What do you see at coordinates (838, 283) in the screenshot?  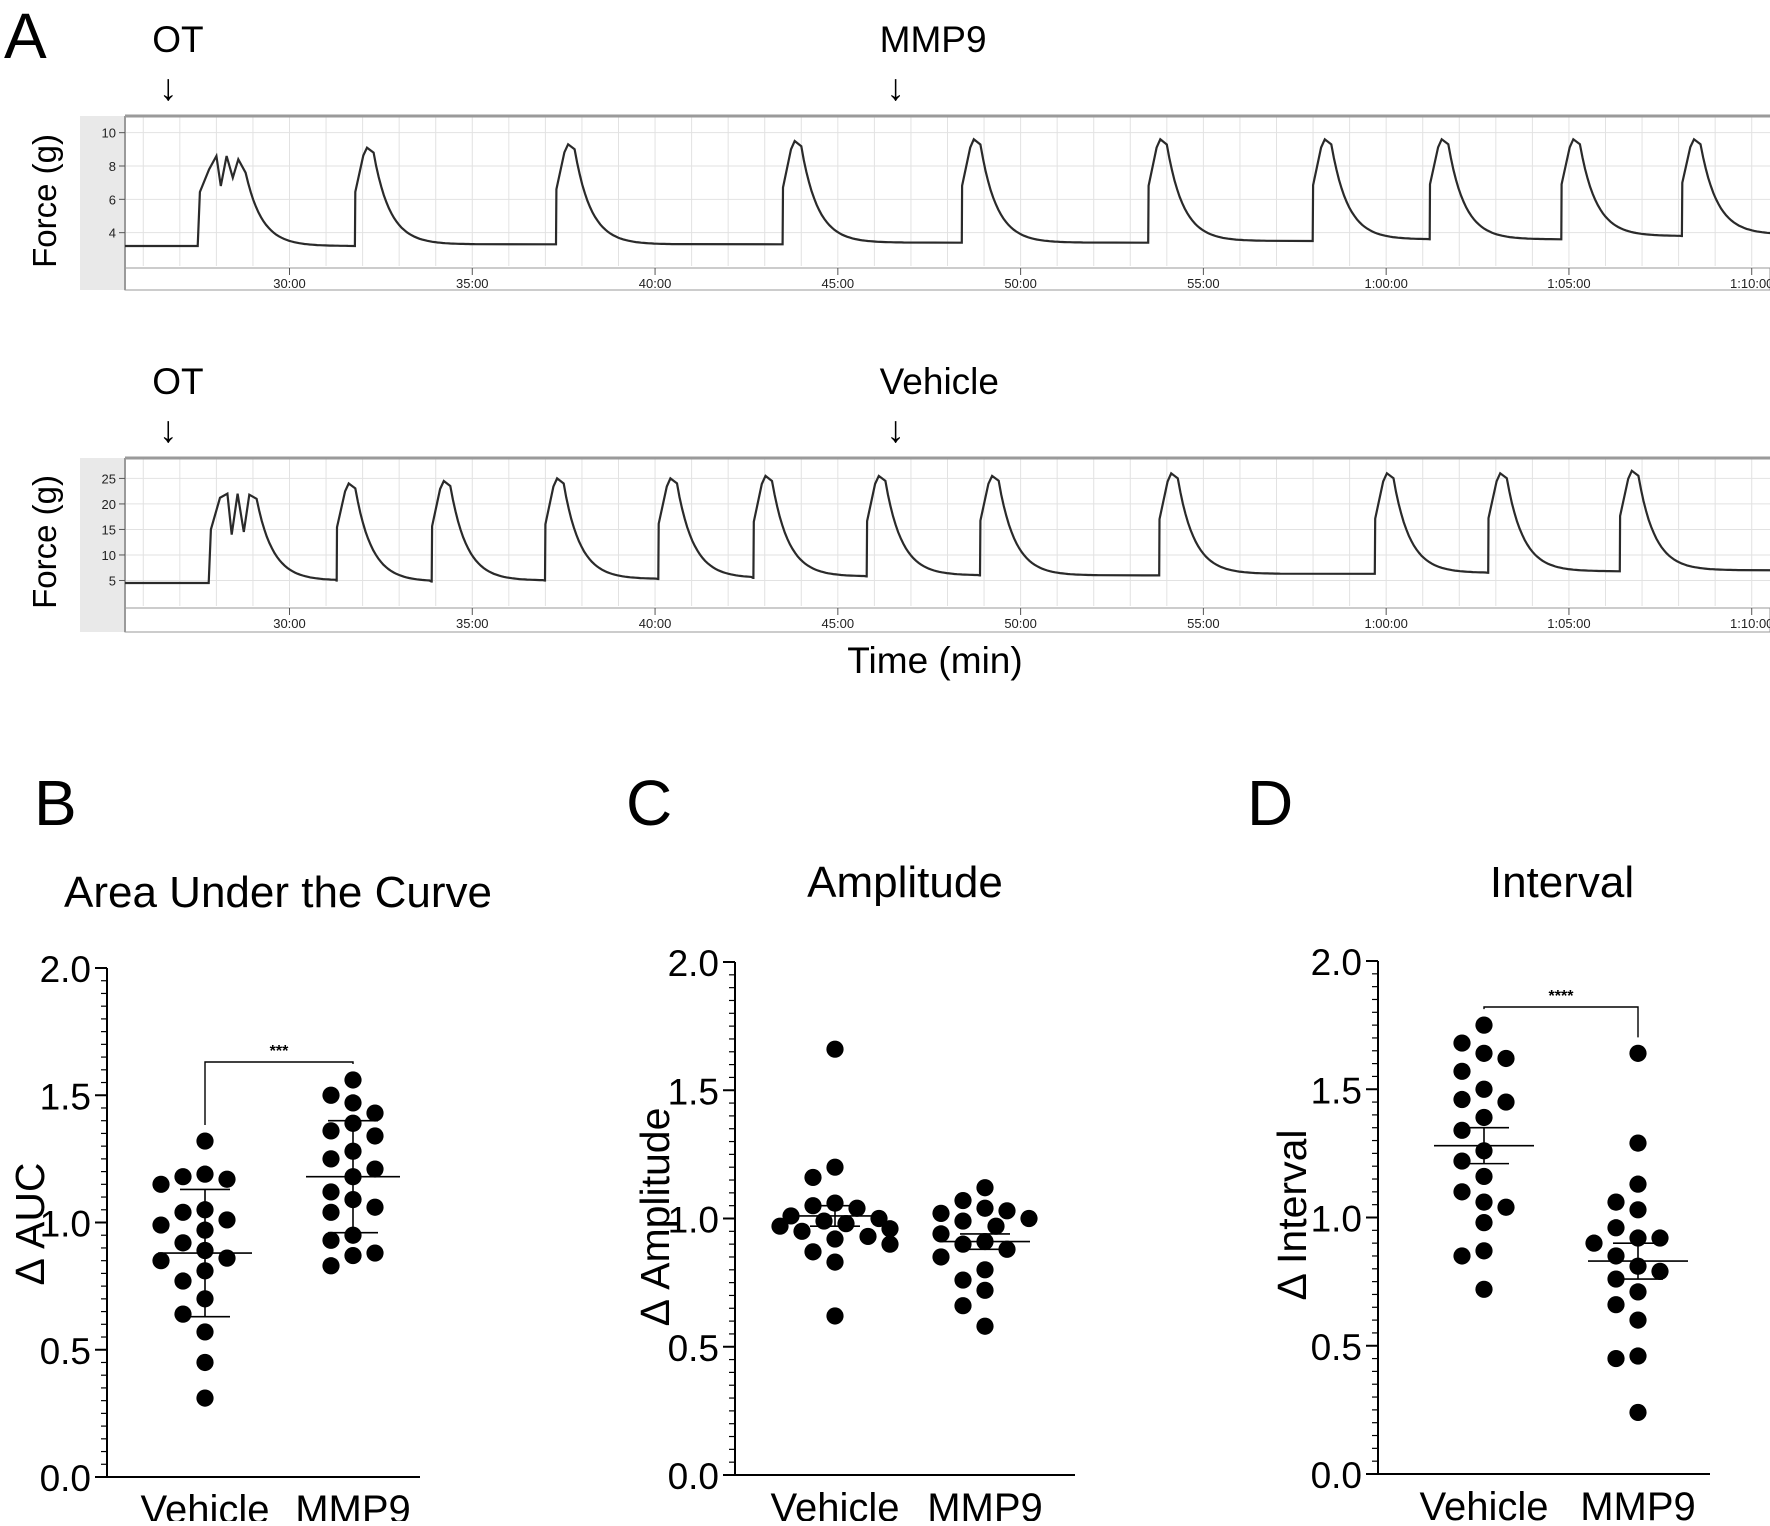 I see `x-tick-label: 45:00` at bounding box center [838, 283].